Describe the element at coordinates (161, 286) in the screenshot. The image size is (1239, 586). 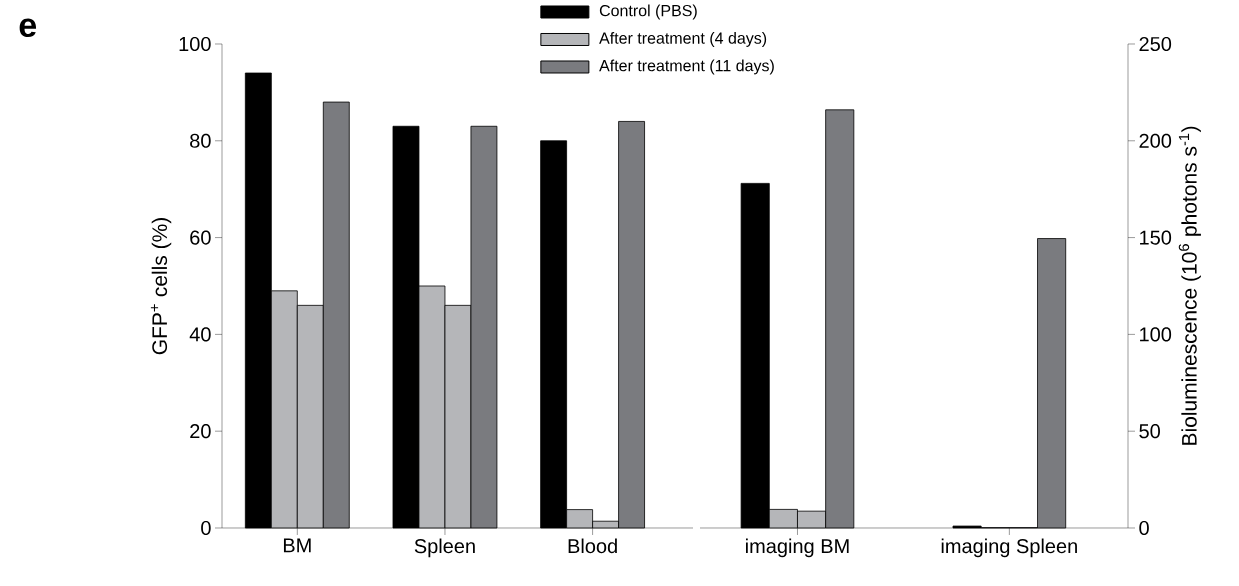
I see `y-axis-title: GFP$^{+}$ cells (%)` at that location.